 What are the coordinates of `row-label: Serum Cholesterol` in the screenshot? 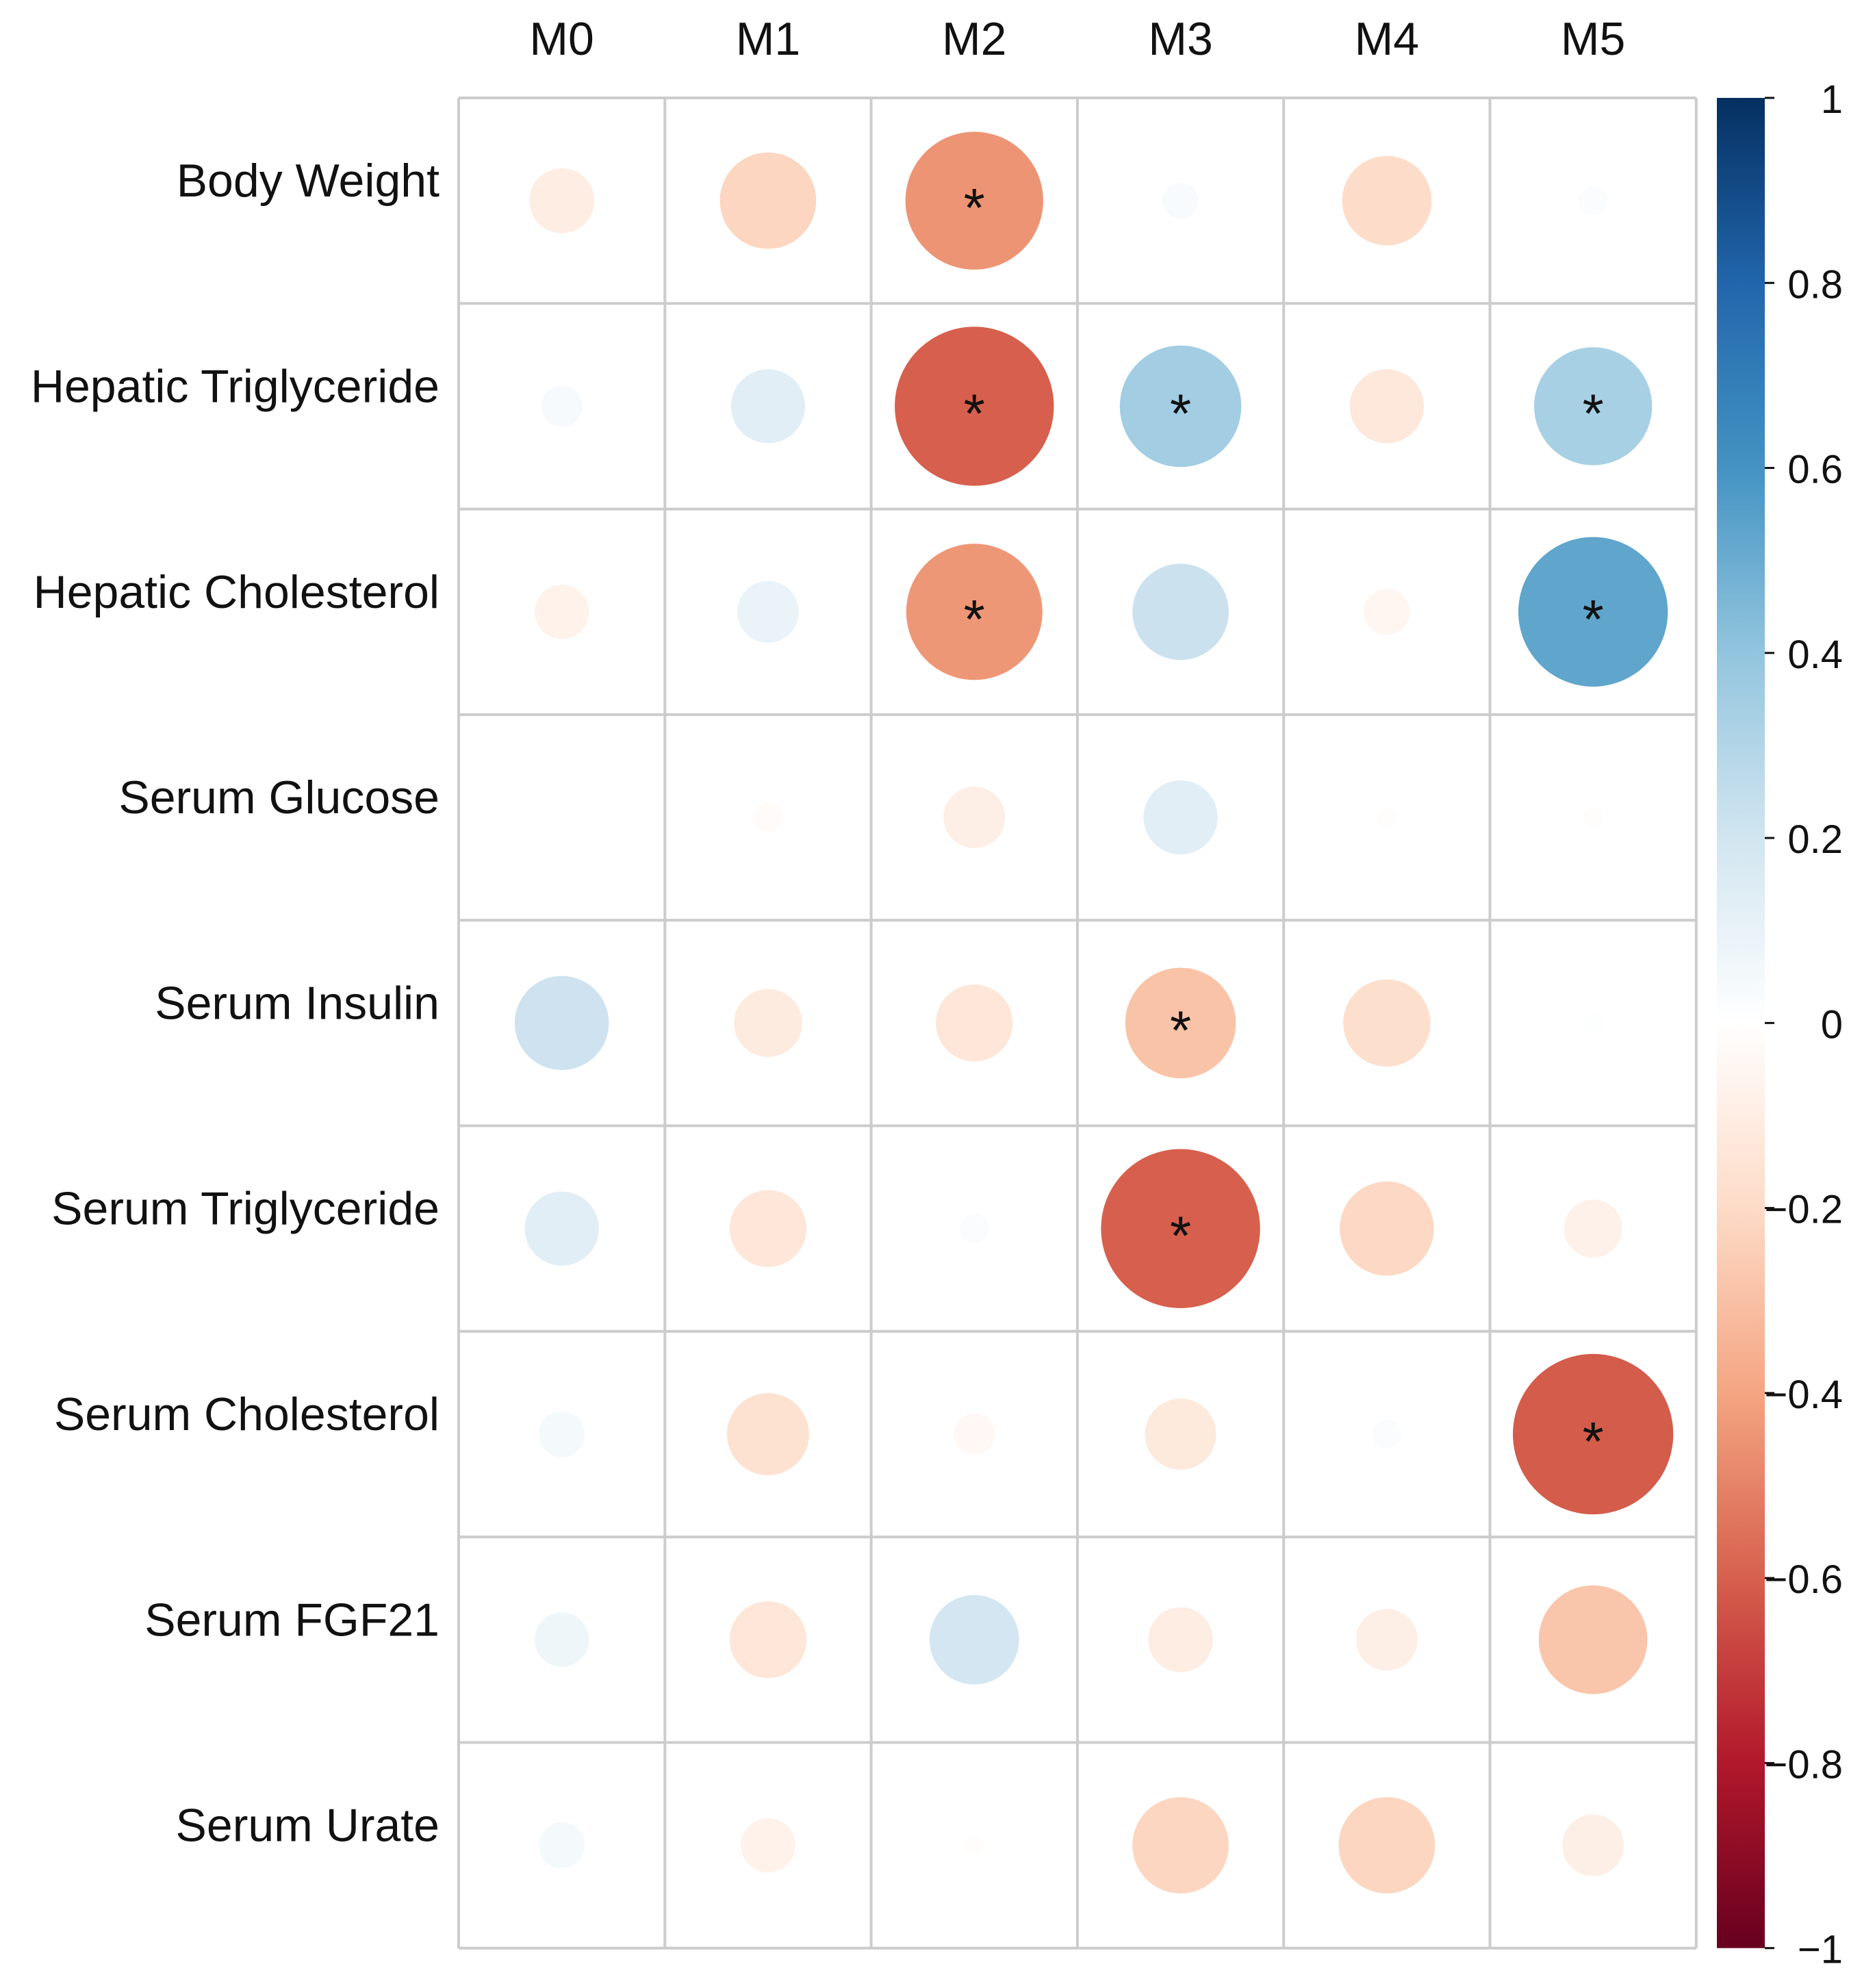 It's located at (246, 1414).